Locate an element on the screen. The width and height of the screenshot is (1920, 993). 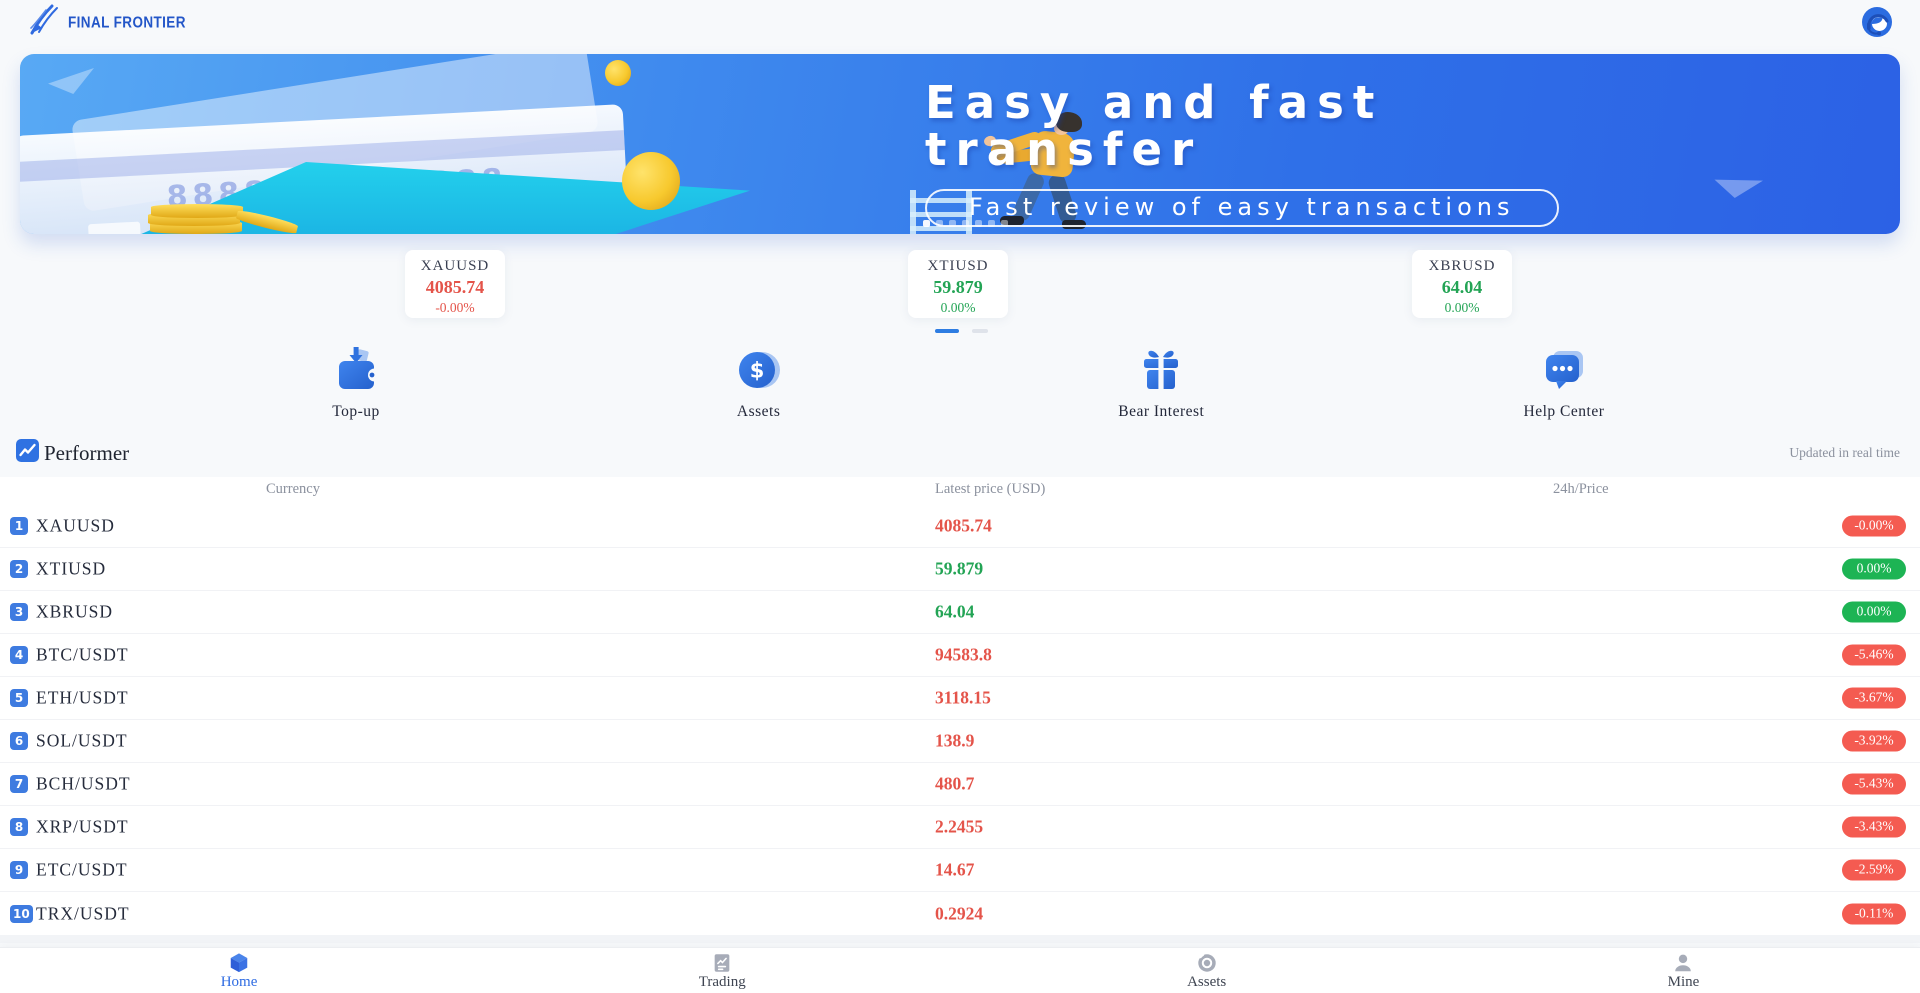
latest-price: 59.879 is located at coordinates (959, 568).